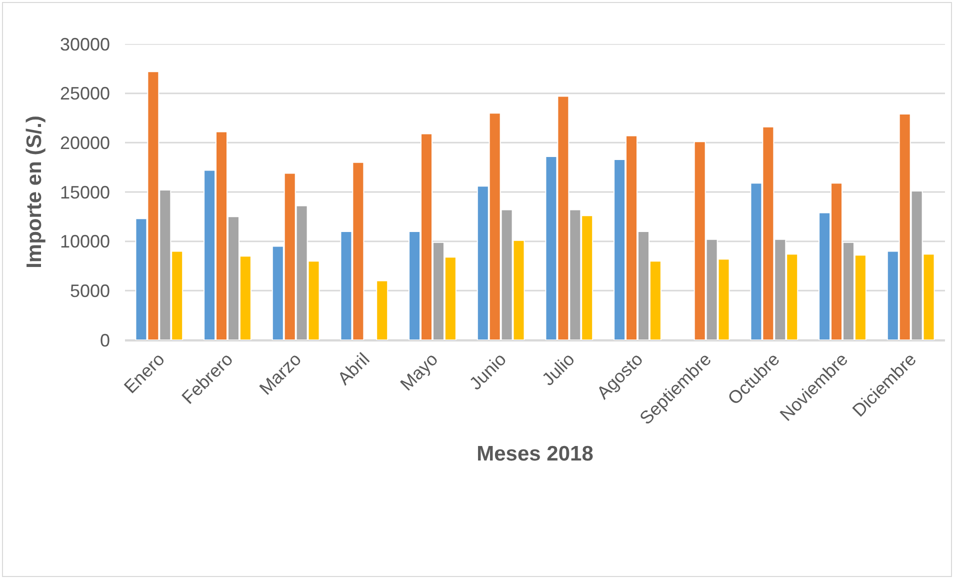 The height and width of the screenshot is (583, 958). Describe the element at coordinates (85, 142) in the screenshot. I see `y-tick-label: 20000` at that location.